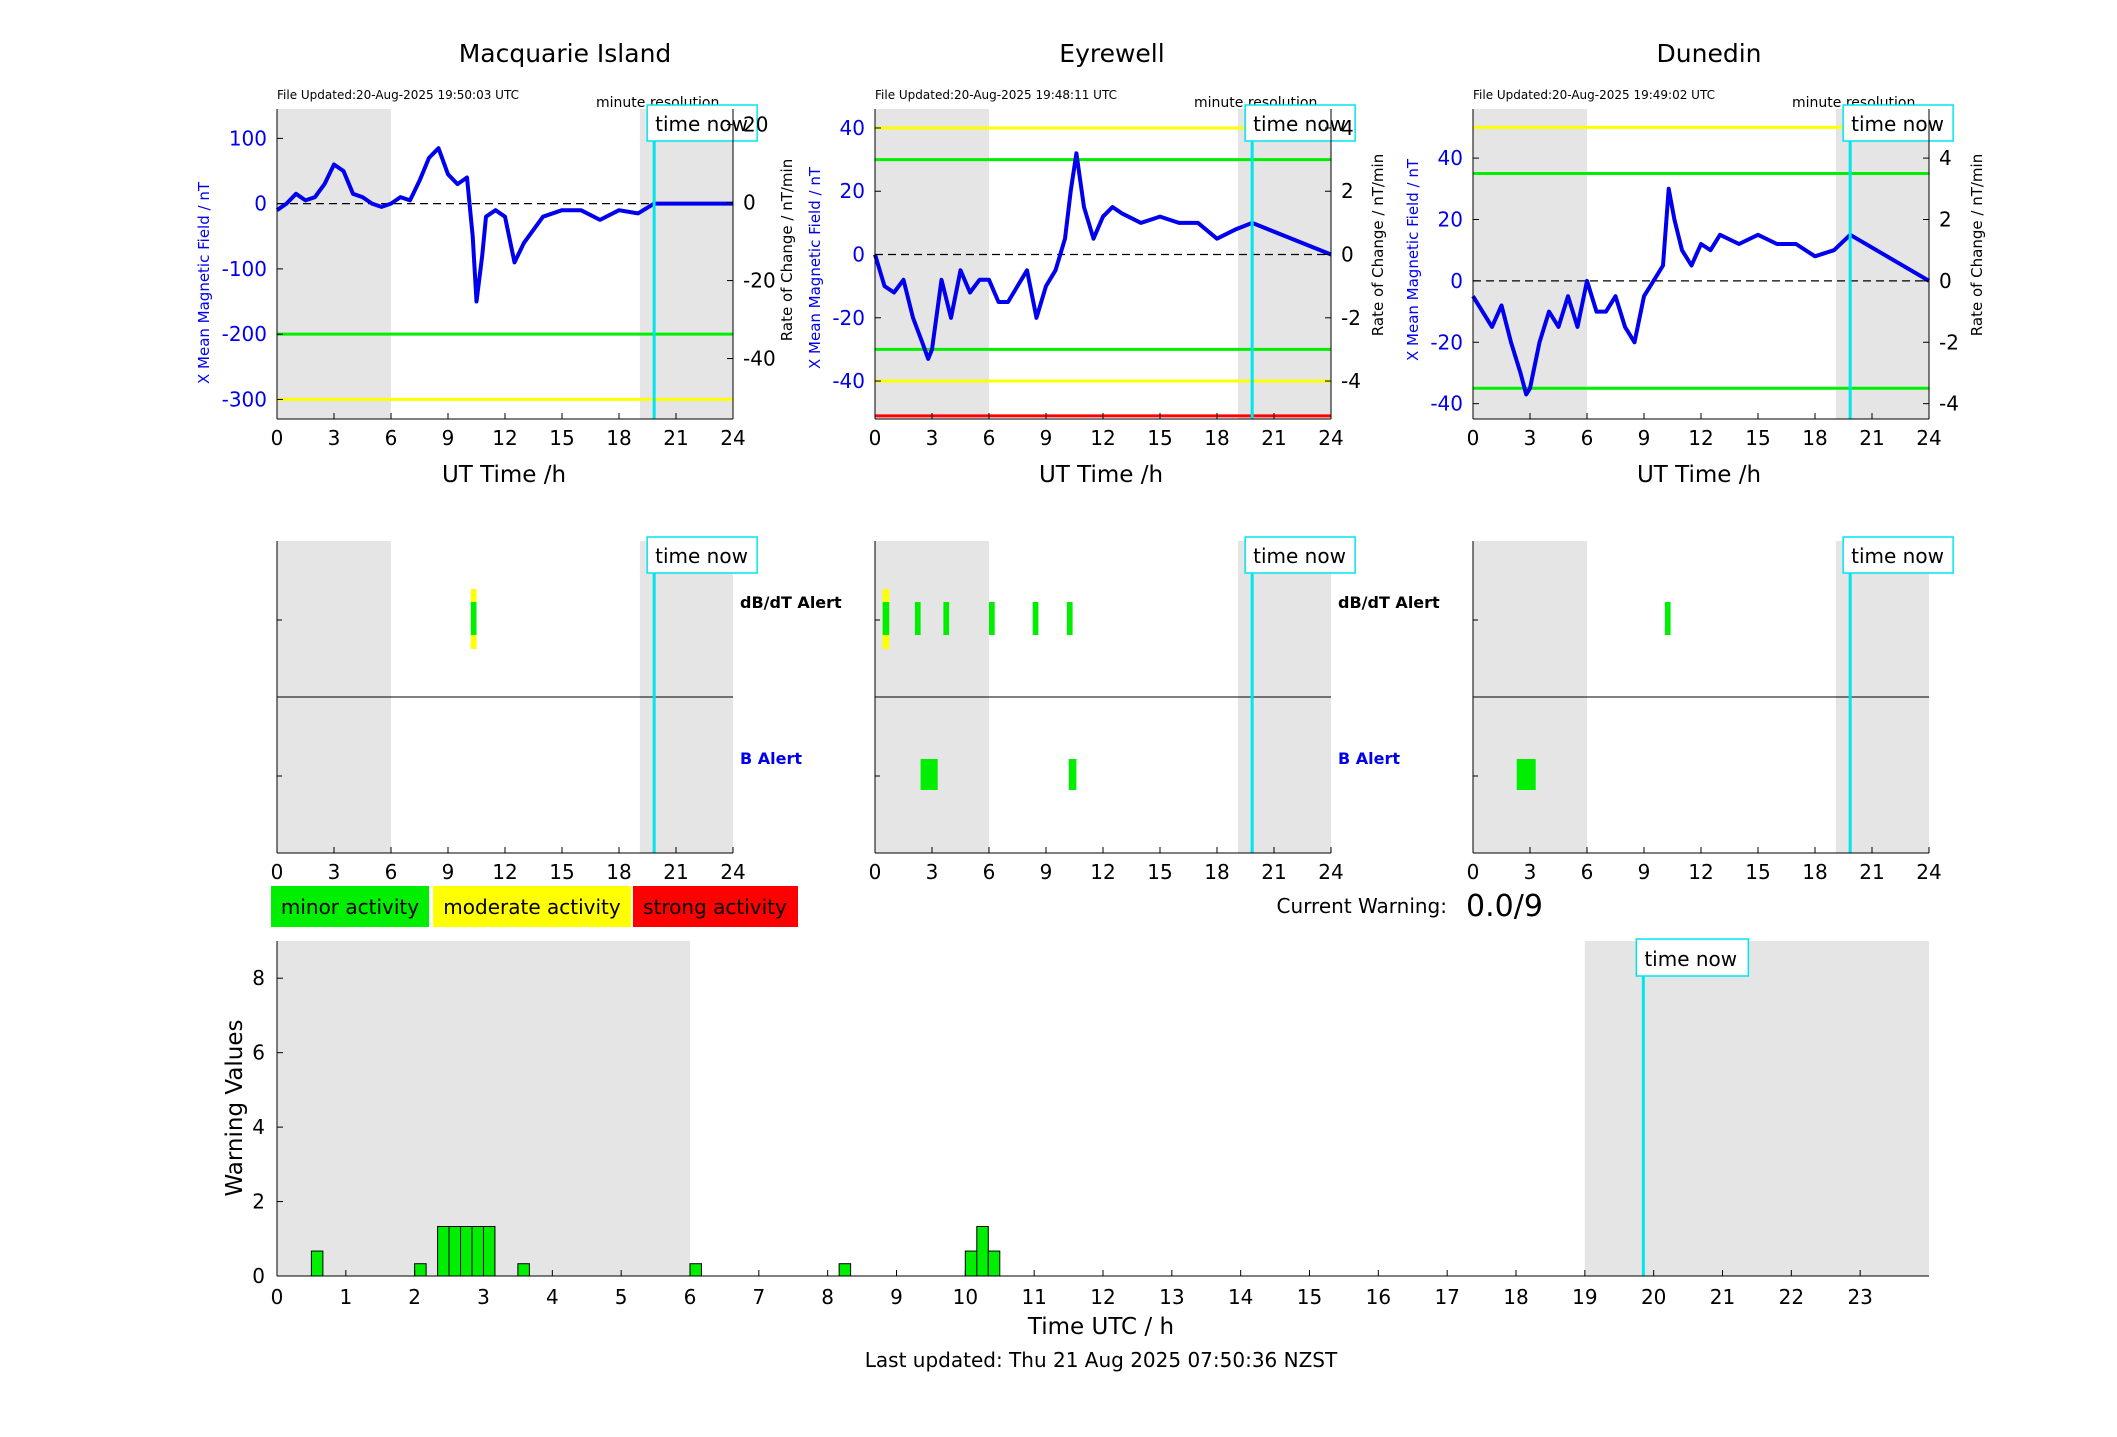  I want to click on warning-x-tick-label: 5, so click(621, 1297).